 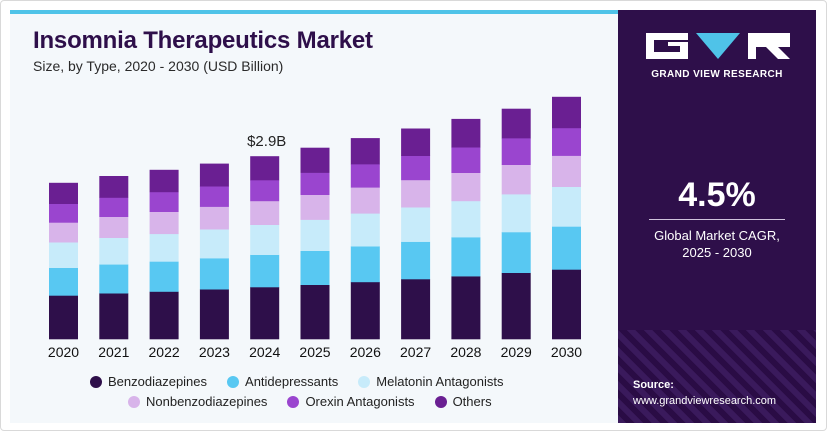 What do you see at coordinates (113, 352) in the screenshot?
I see `x-tick-label: 2021` at bounding box center [113, 352].